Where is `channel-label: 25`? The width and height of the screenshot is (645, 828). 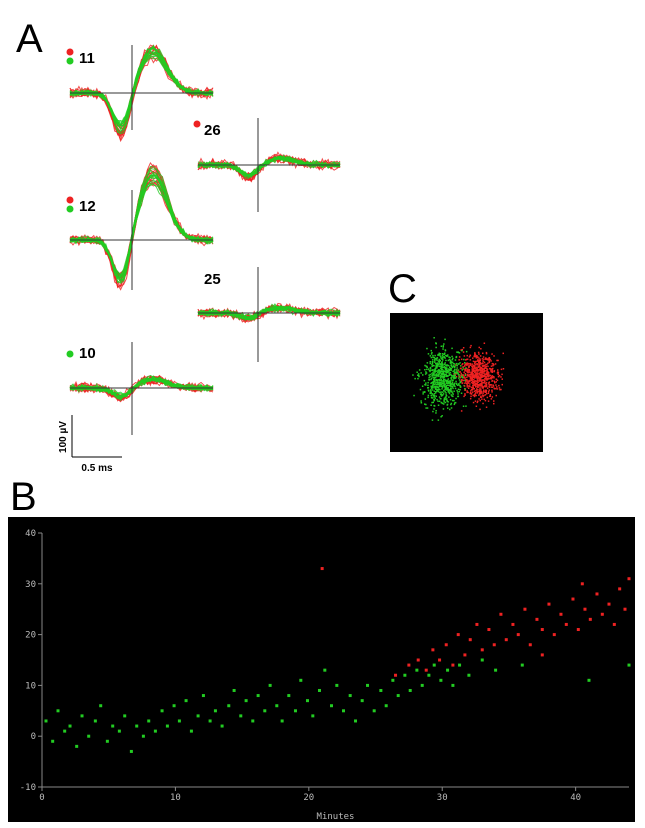
channel-label: 25 is located at coordinates (212, 279).